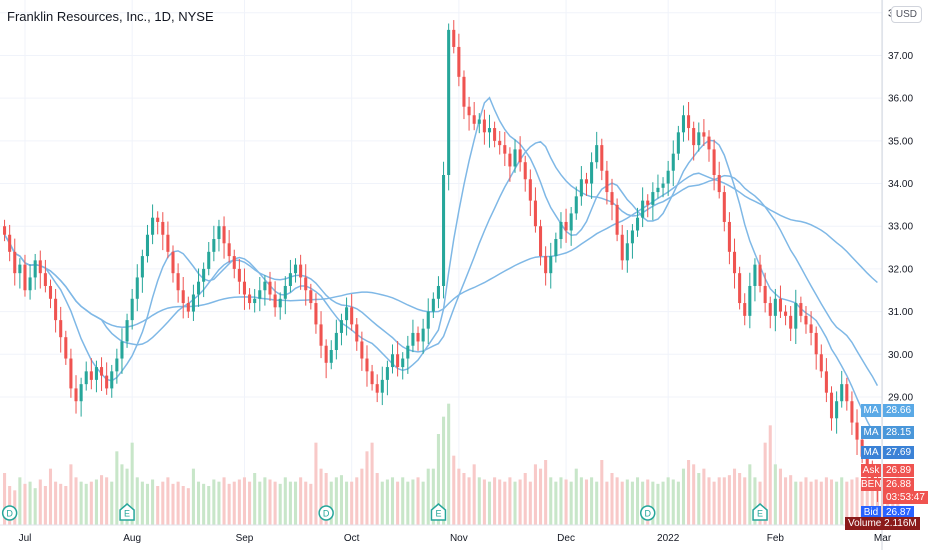 Image resolution: width=932 pixels, height=550 pixels. I want to click on earnings-marker-icon, so click(438, 512).